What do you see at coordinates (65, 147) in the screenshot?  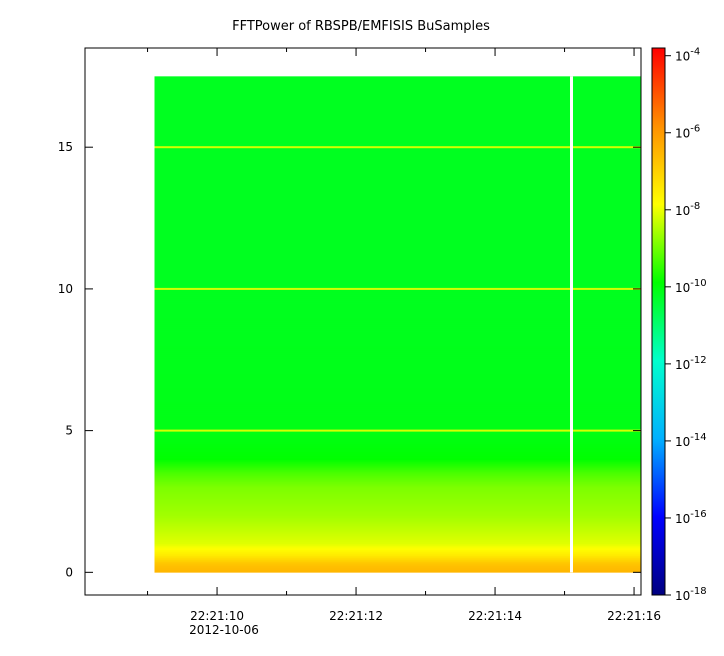 I see `y-tick-label: 15` at bounding box center [65, 147].